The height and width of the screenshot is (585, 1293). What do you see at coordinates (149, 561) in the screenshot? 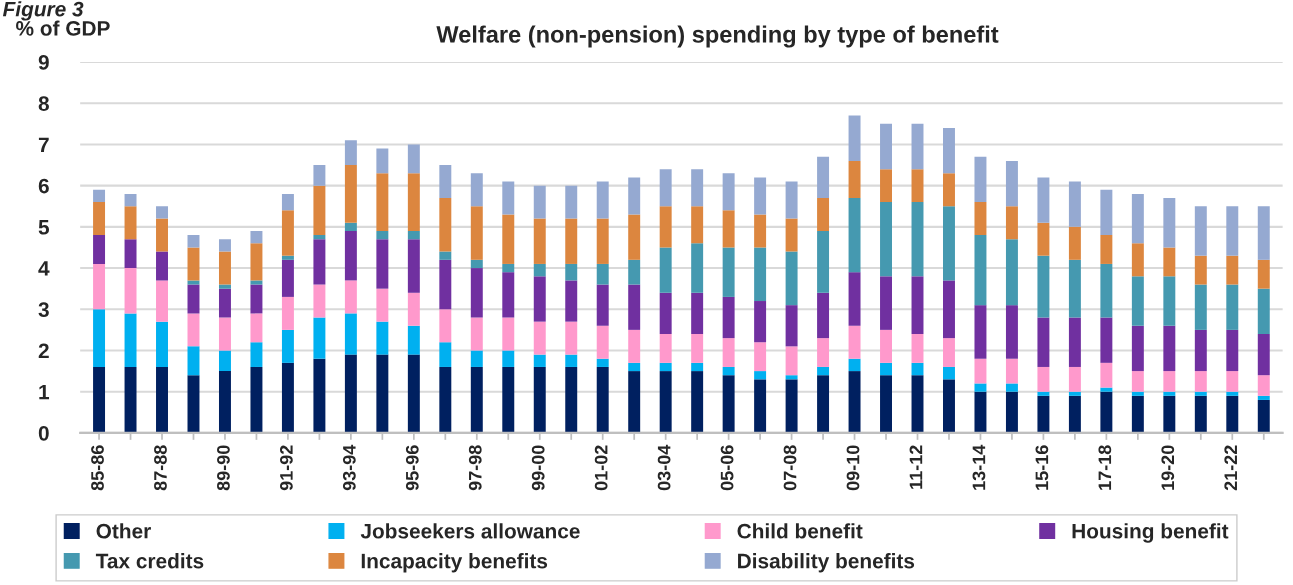
I see `legend-label: Tax credits` at bounding box center [149, 561].